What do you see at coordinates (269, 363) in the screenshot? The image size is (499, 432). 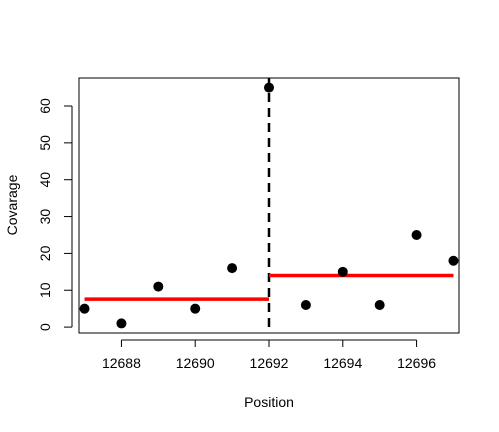 I see `x-tick-label: 12692` at bounding box center [269, 363].